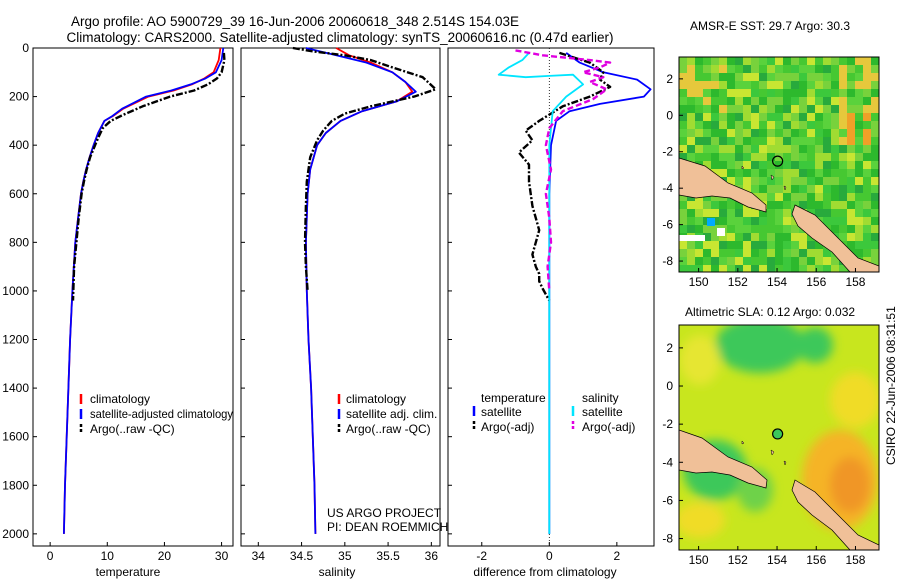 The width and height of the screenshot is (900, 580). I want to click on argo-float-marker, so click(778, 434).